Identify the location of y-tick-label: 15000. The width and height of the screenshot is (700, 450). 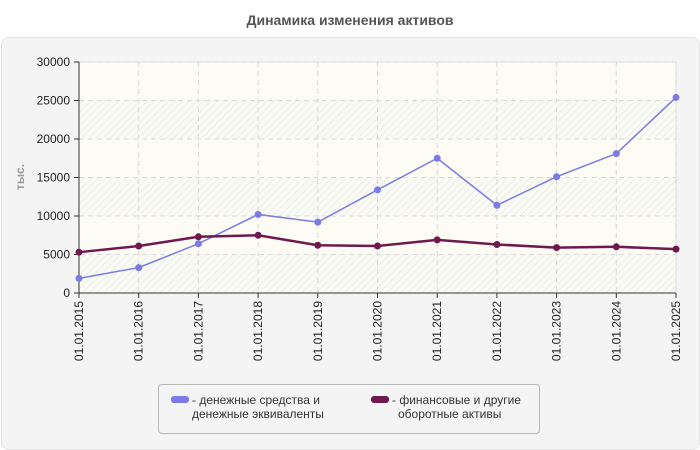
(54, 178).